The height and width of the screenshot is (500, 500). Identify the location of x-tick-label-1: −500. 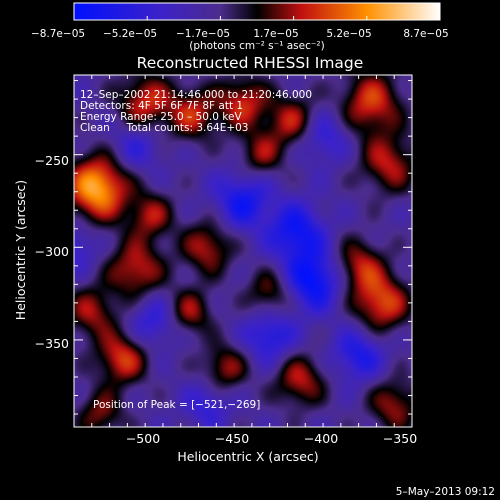
(143, 438).